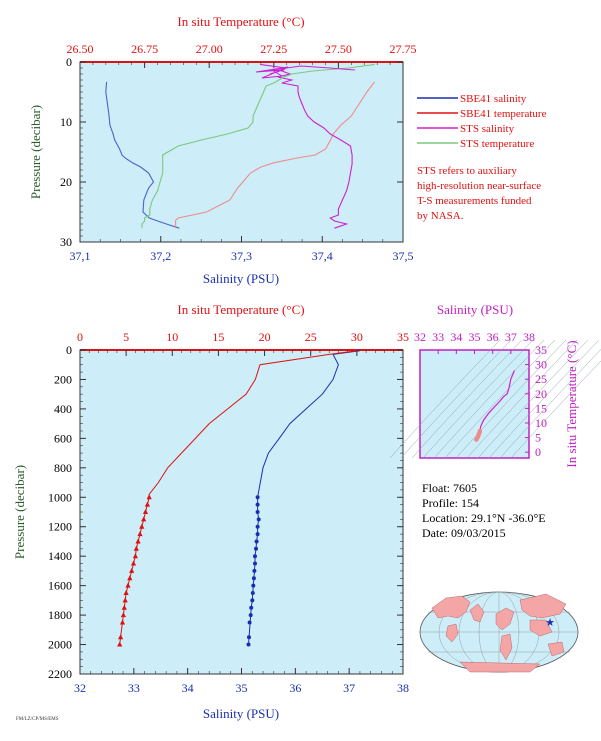  Describe the element at coordinates (480, 431) in the screenshot. I see `ts-deep-point` at that location.